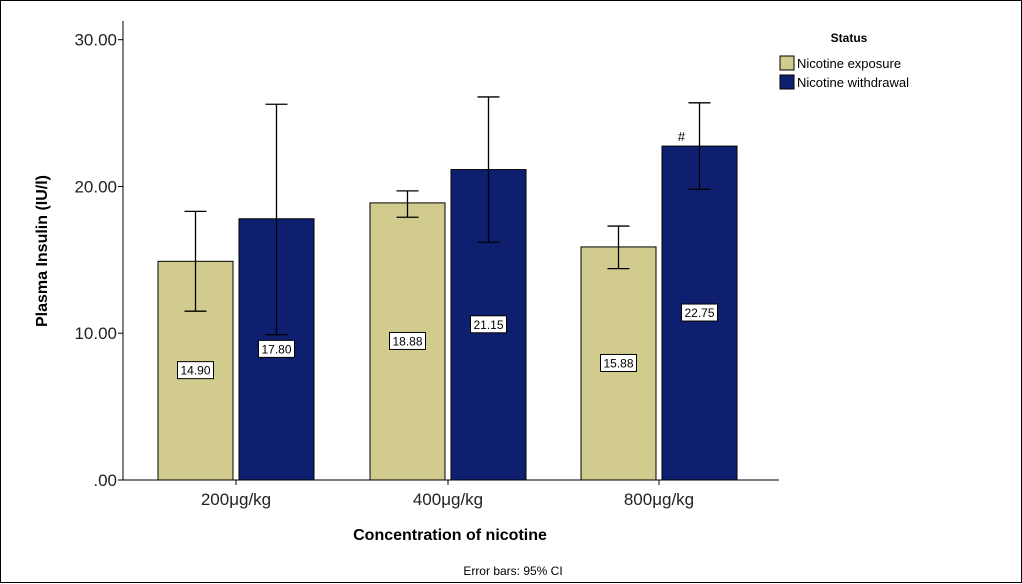  I want to click on data-label: 14.90, so click(195, 371).